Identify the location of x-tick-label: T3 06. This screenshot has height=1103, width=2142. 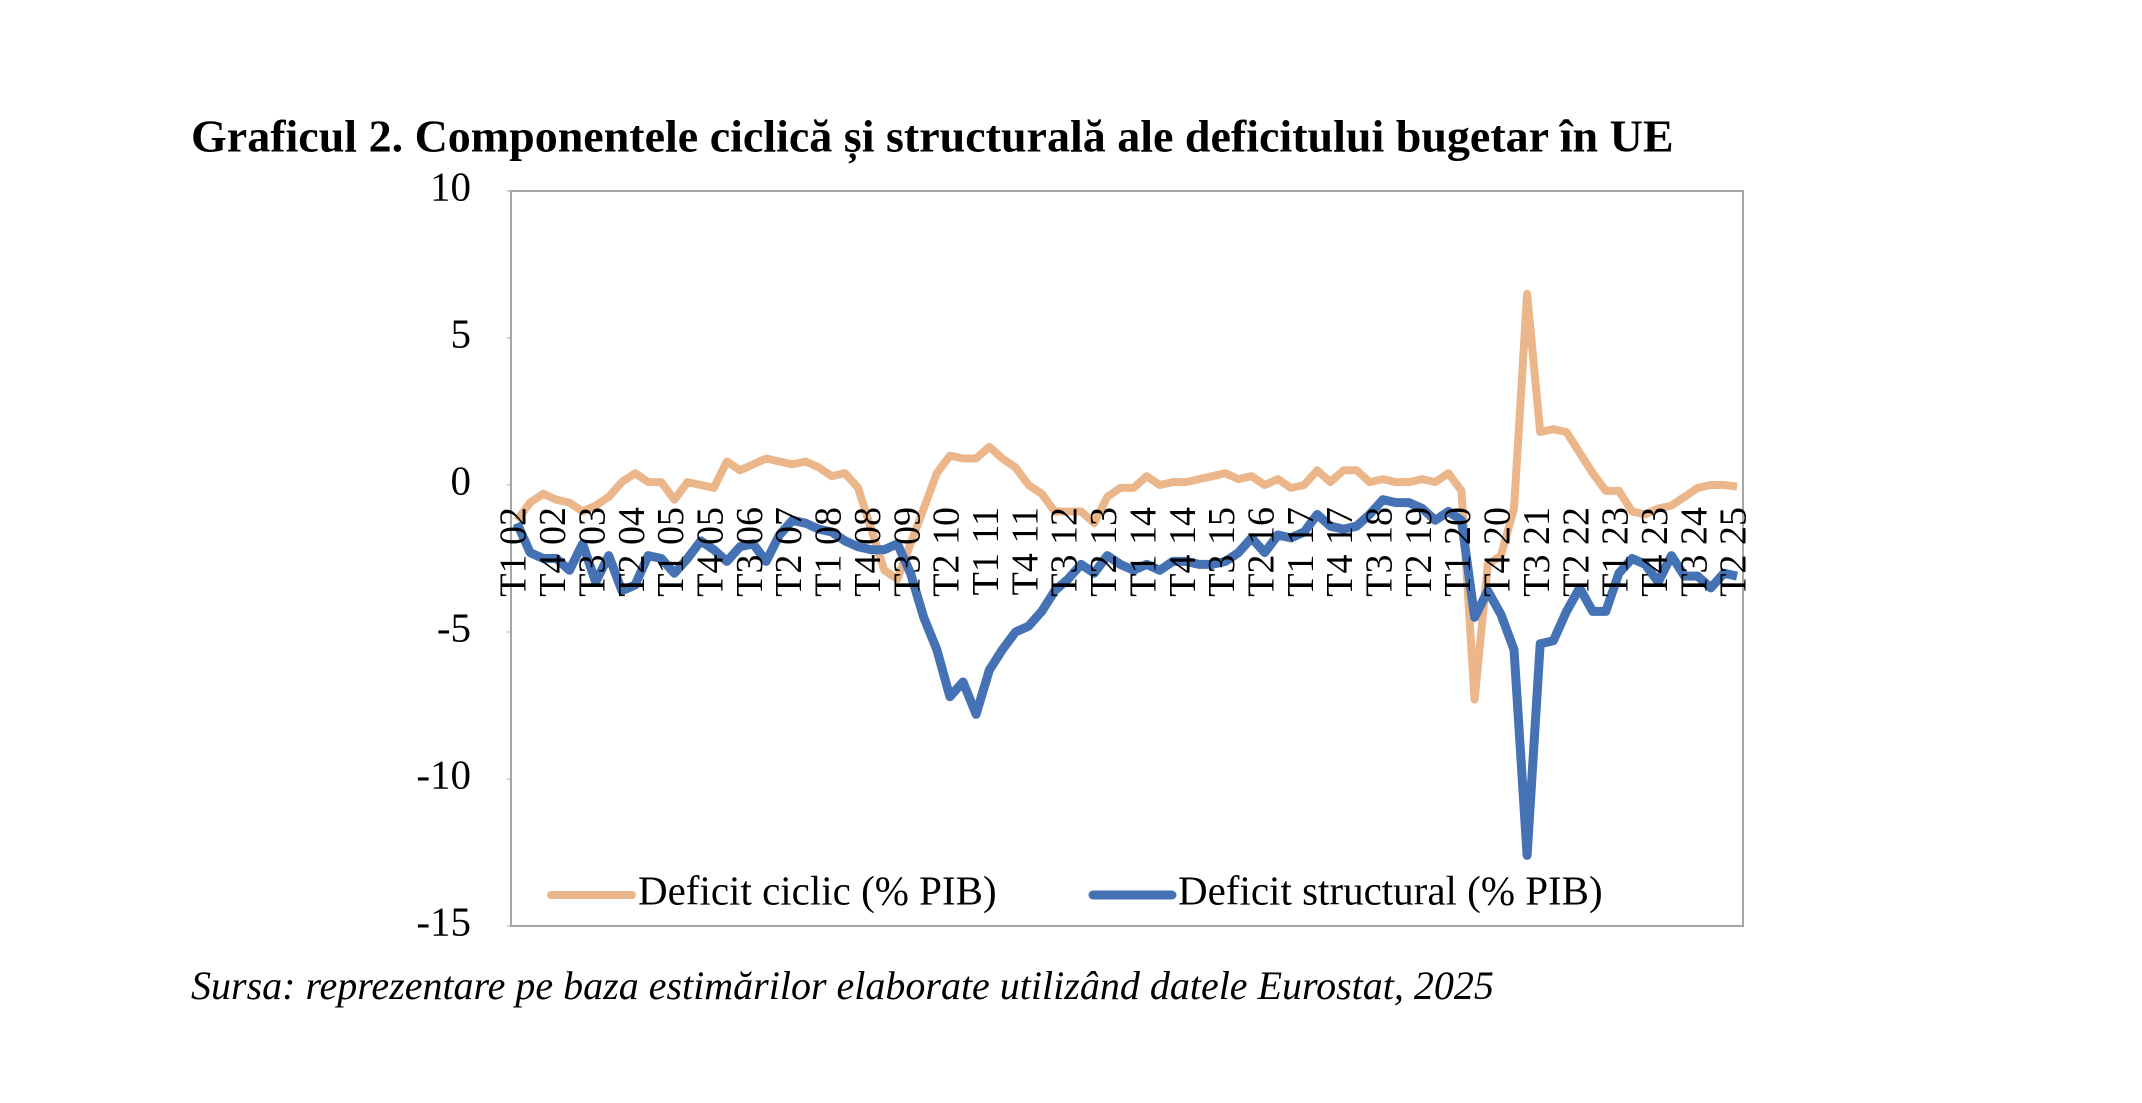
(750, 552).